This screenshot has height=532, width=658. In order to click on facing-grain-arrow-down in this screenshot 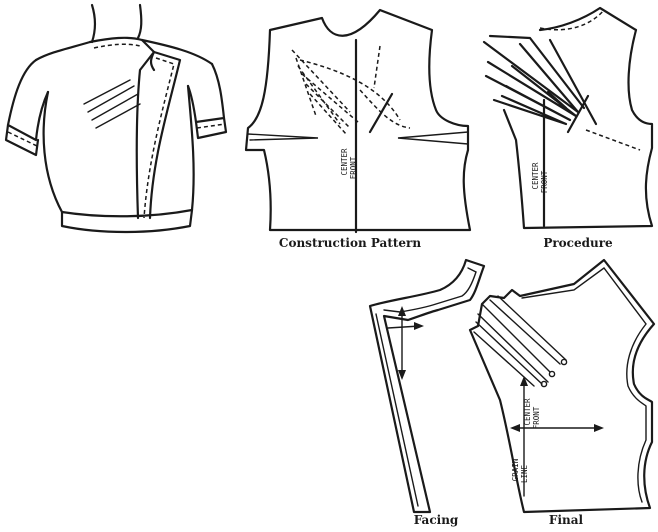, I will do `click(402, 375)`.